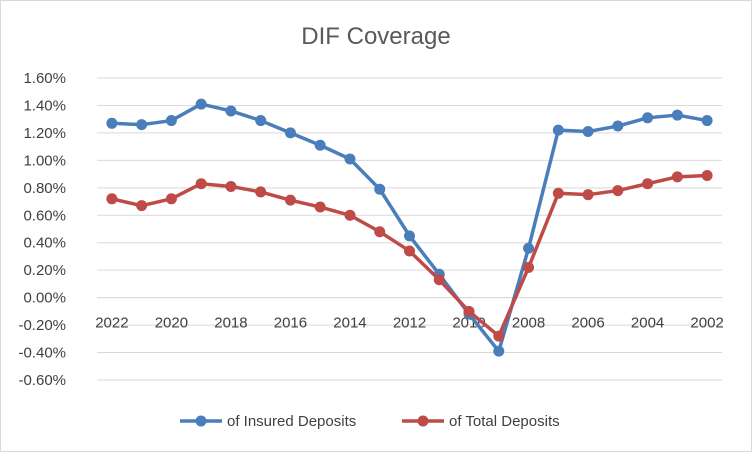  I want to click on x-tick-label: 2022, so click(111, 323).